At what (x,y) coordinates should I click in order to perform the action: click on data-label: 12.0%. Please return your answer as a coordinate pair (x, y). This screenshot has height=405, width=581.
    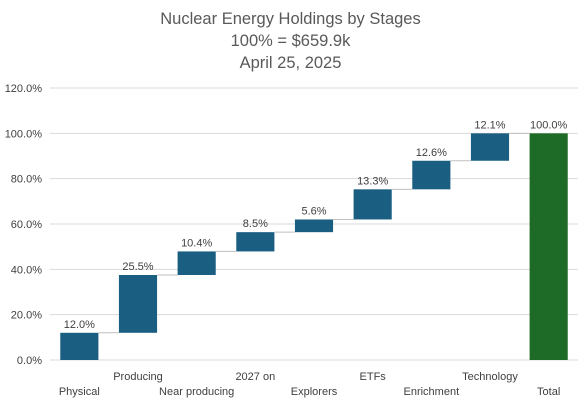
    Looking at the image, I should click on (79, 325).